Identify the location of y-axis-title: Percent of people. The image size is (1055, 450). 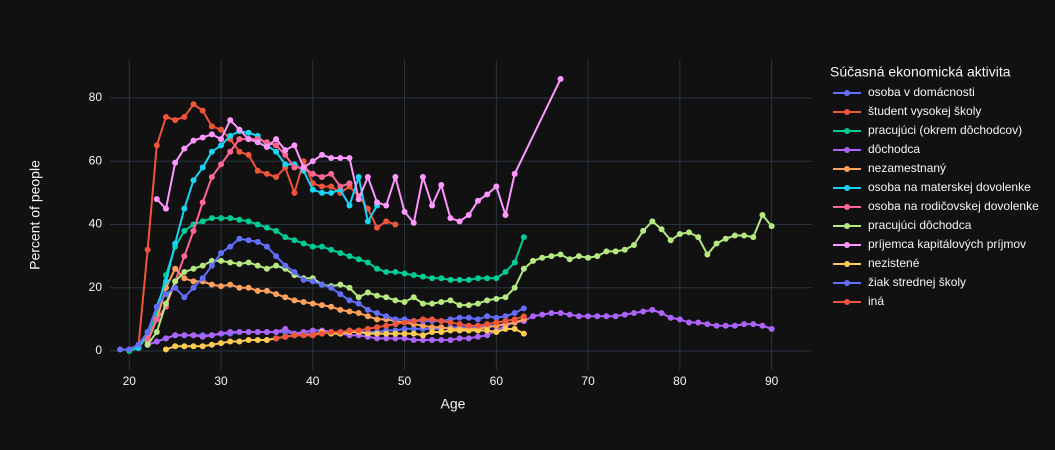
(35, 215).